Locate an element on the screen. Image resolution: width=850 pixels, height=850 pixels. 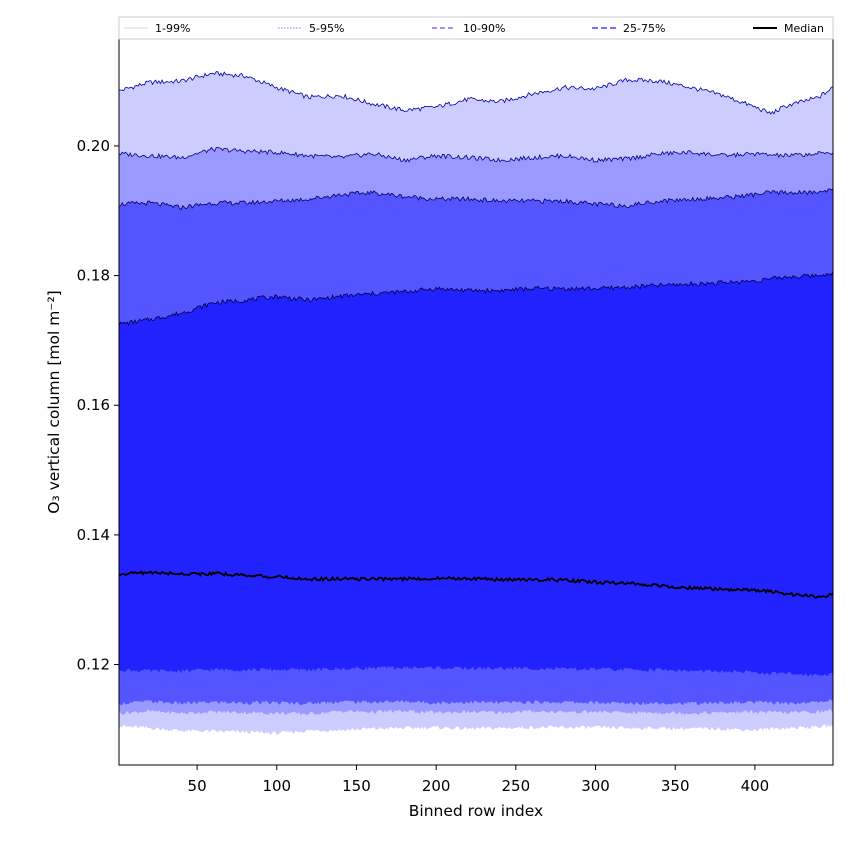
x-tick-label: 250 is located at coordinates (516, 786).